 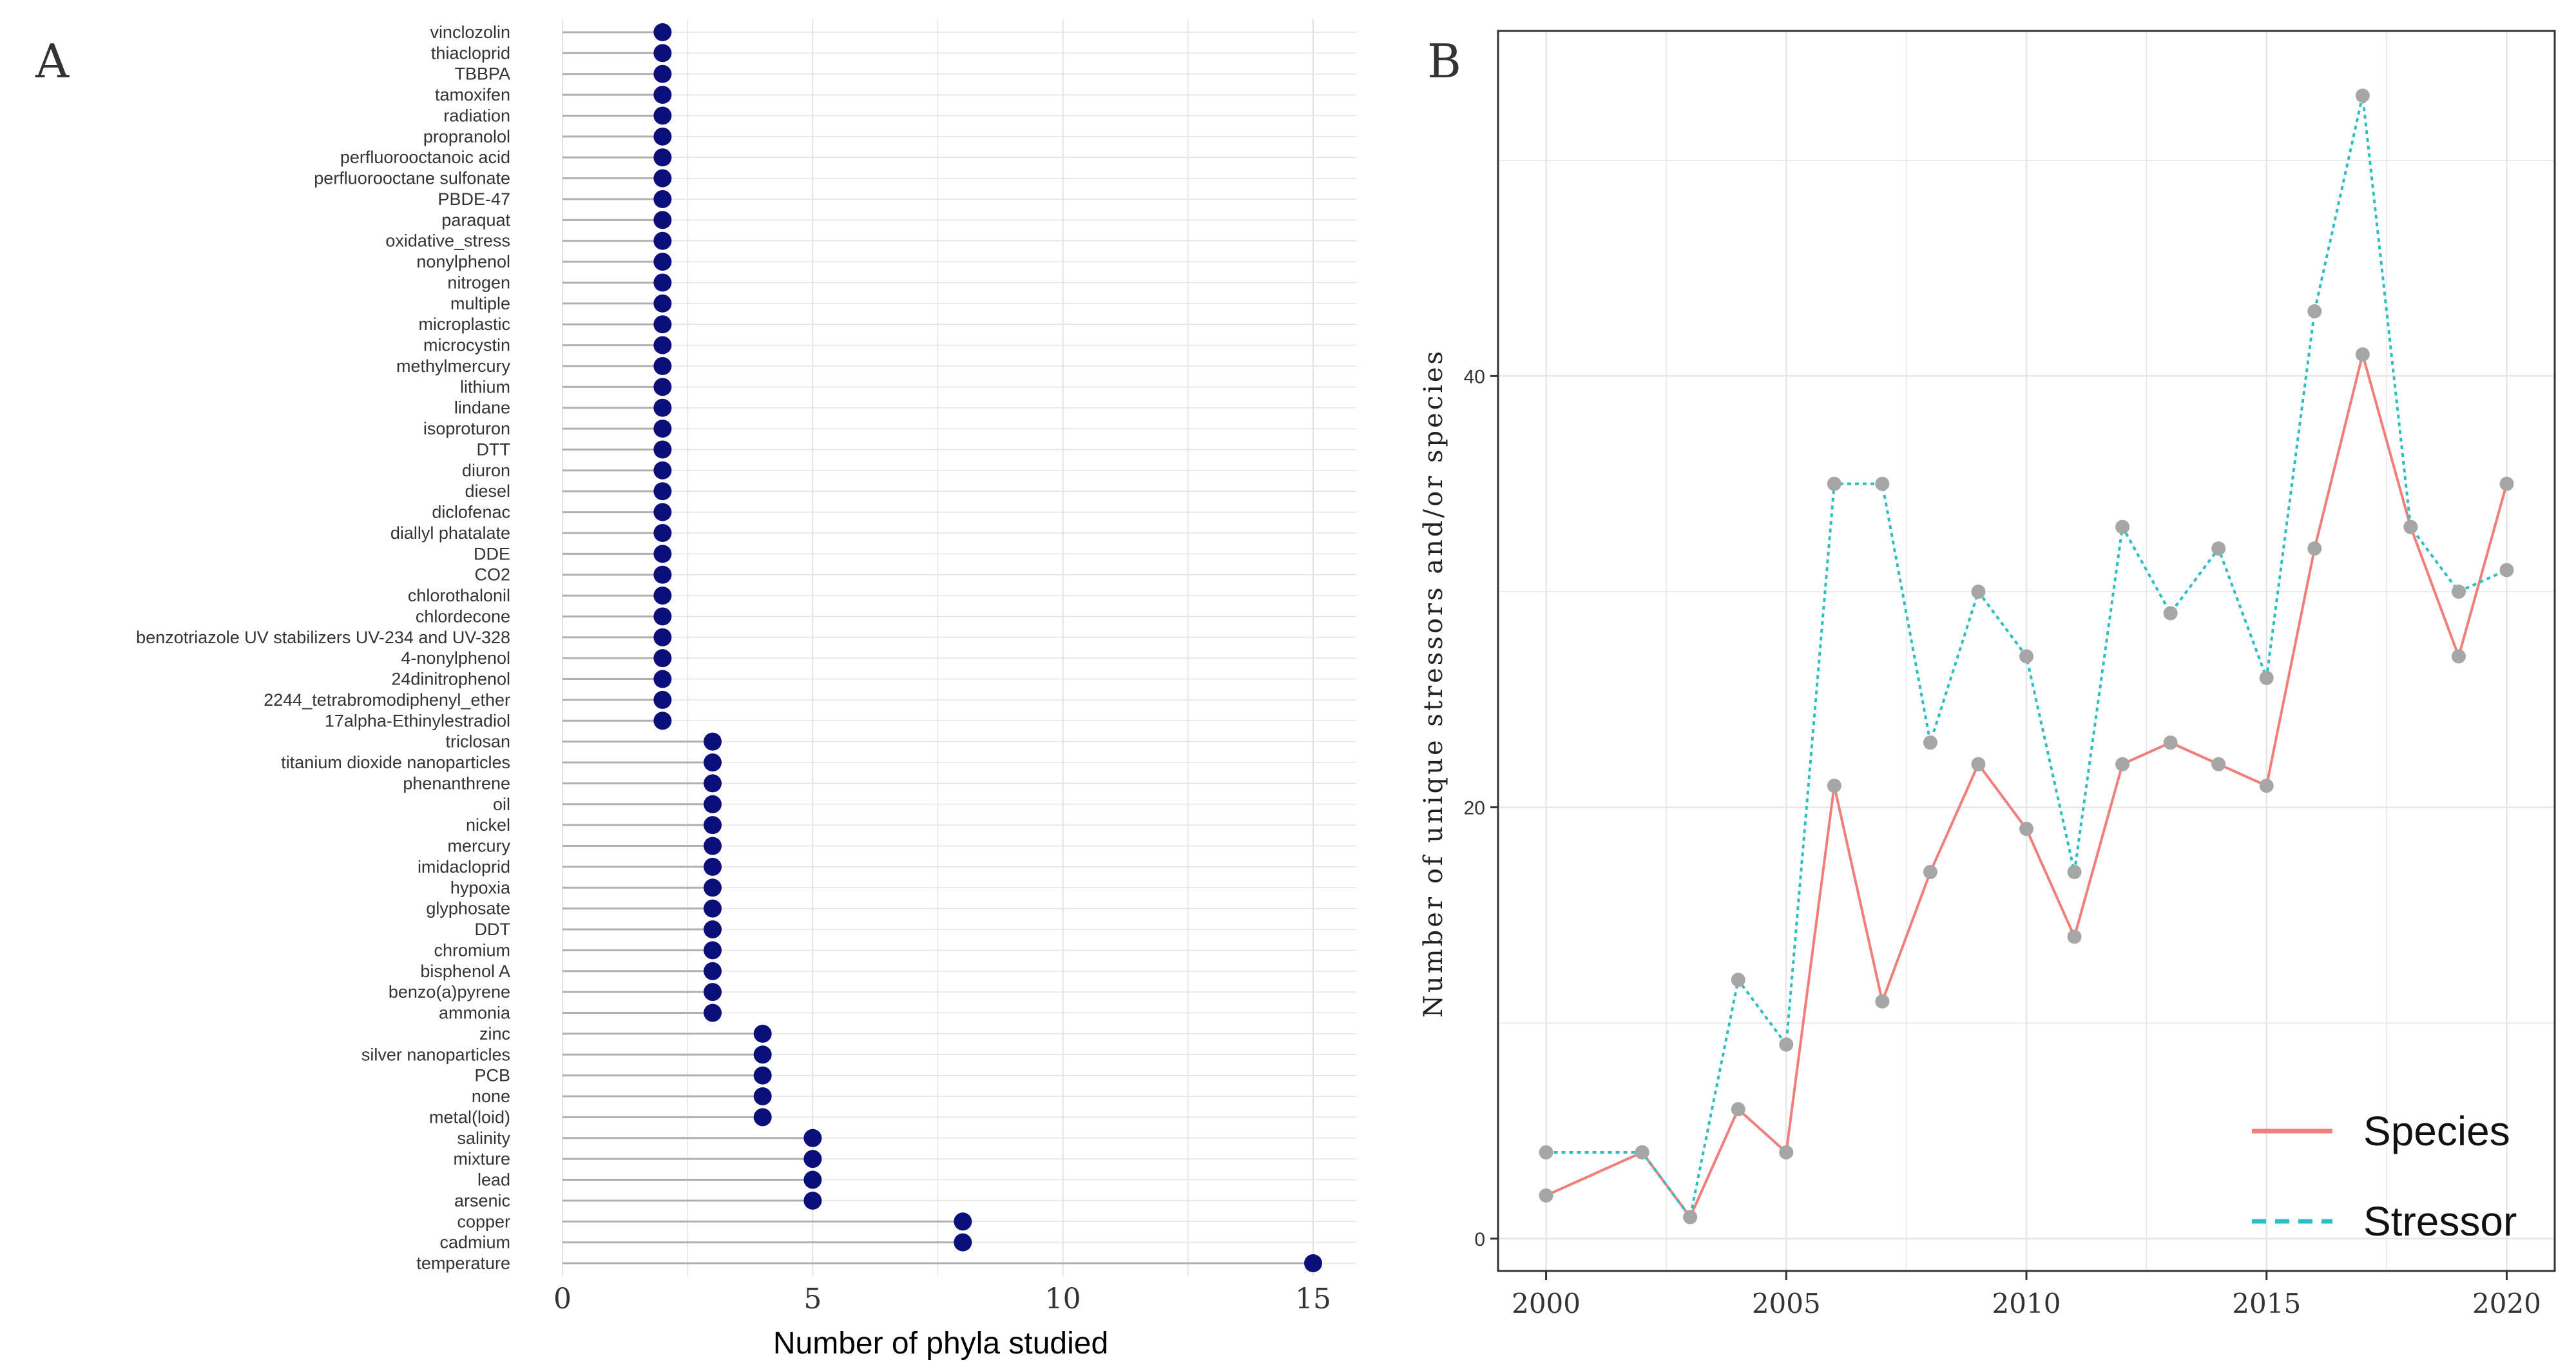 What do you see at coordinates (494, 450) in the screenshot?
I see `category-label: DTT` at bounding box center [494, 450].